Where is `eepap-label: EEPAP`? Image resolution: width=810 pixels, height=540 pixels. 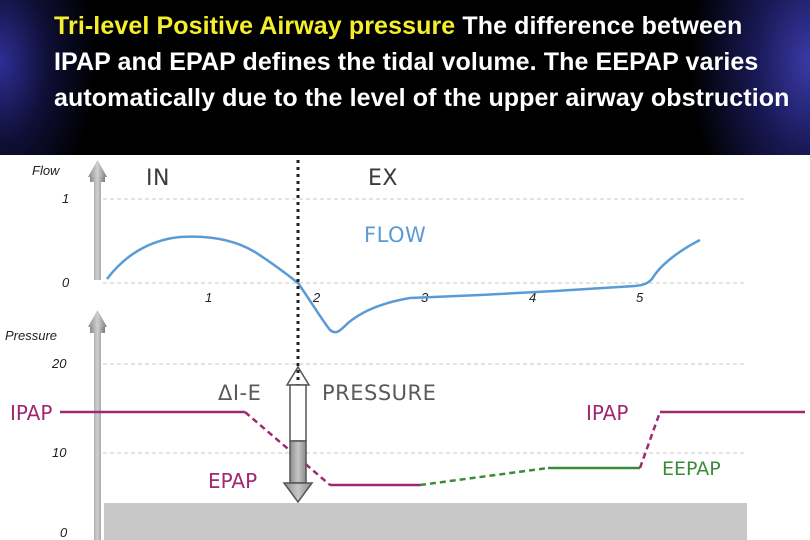 eepap-label: EEPAP is located at coordinates (691, 469).